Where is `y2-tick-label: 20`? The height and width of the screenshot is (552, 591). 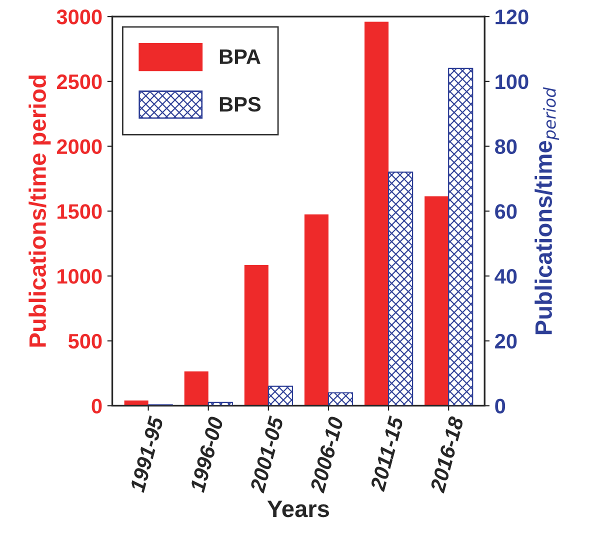 y2-tick-label: 20 is located at coordinates (506, 341).